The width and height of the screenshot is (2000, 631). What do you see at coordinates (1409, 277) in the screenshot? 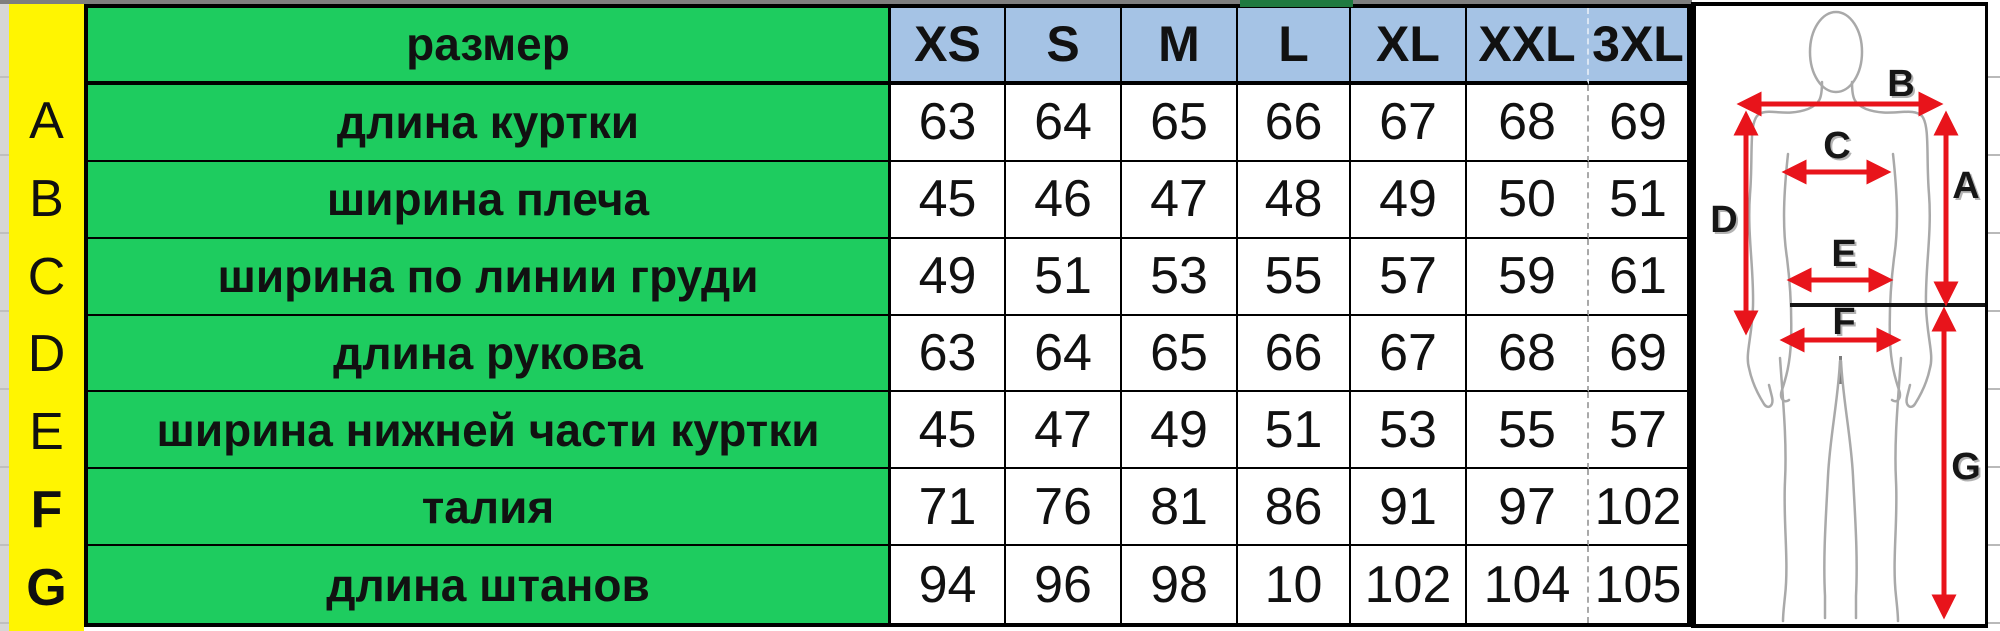
I see `size-value-c-xl: 57` at bounding box center [1409, 277].